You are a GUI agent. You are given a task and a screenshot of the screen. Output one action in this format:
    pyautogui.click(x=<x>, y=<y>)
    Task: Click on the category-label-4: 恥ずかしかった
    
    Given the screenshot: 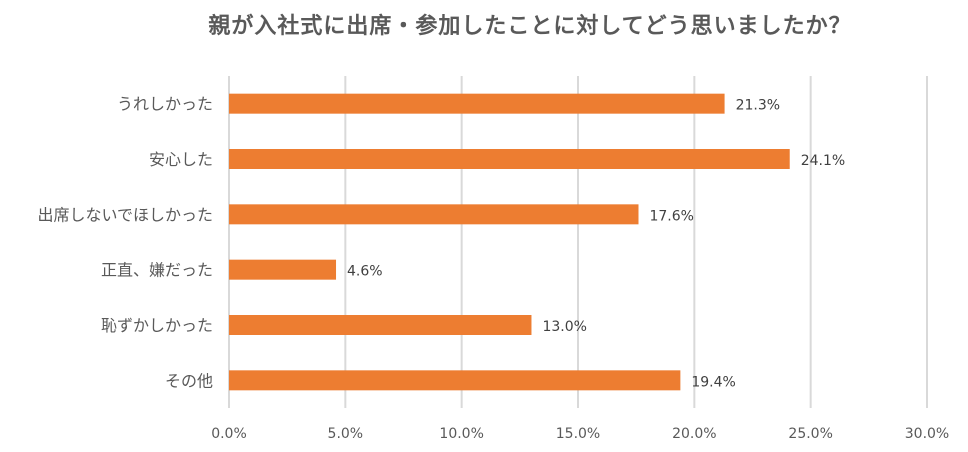 What is the action you would take?
    pyautogui.click(x=157, y=325)
    